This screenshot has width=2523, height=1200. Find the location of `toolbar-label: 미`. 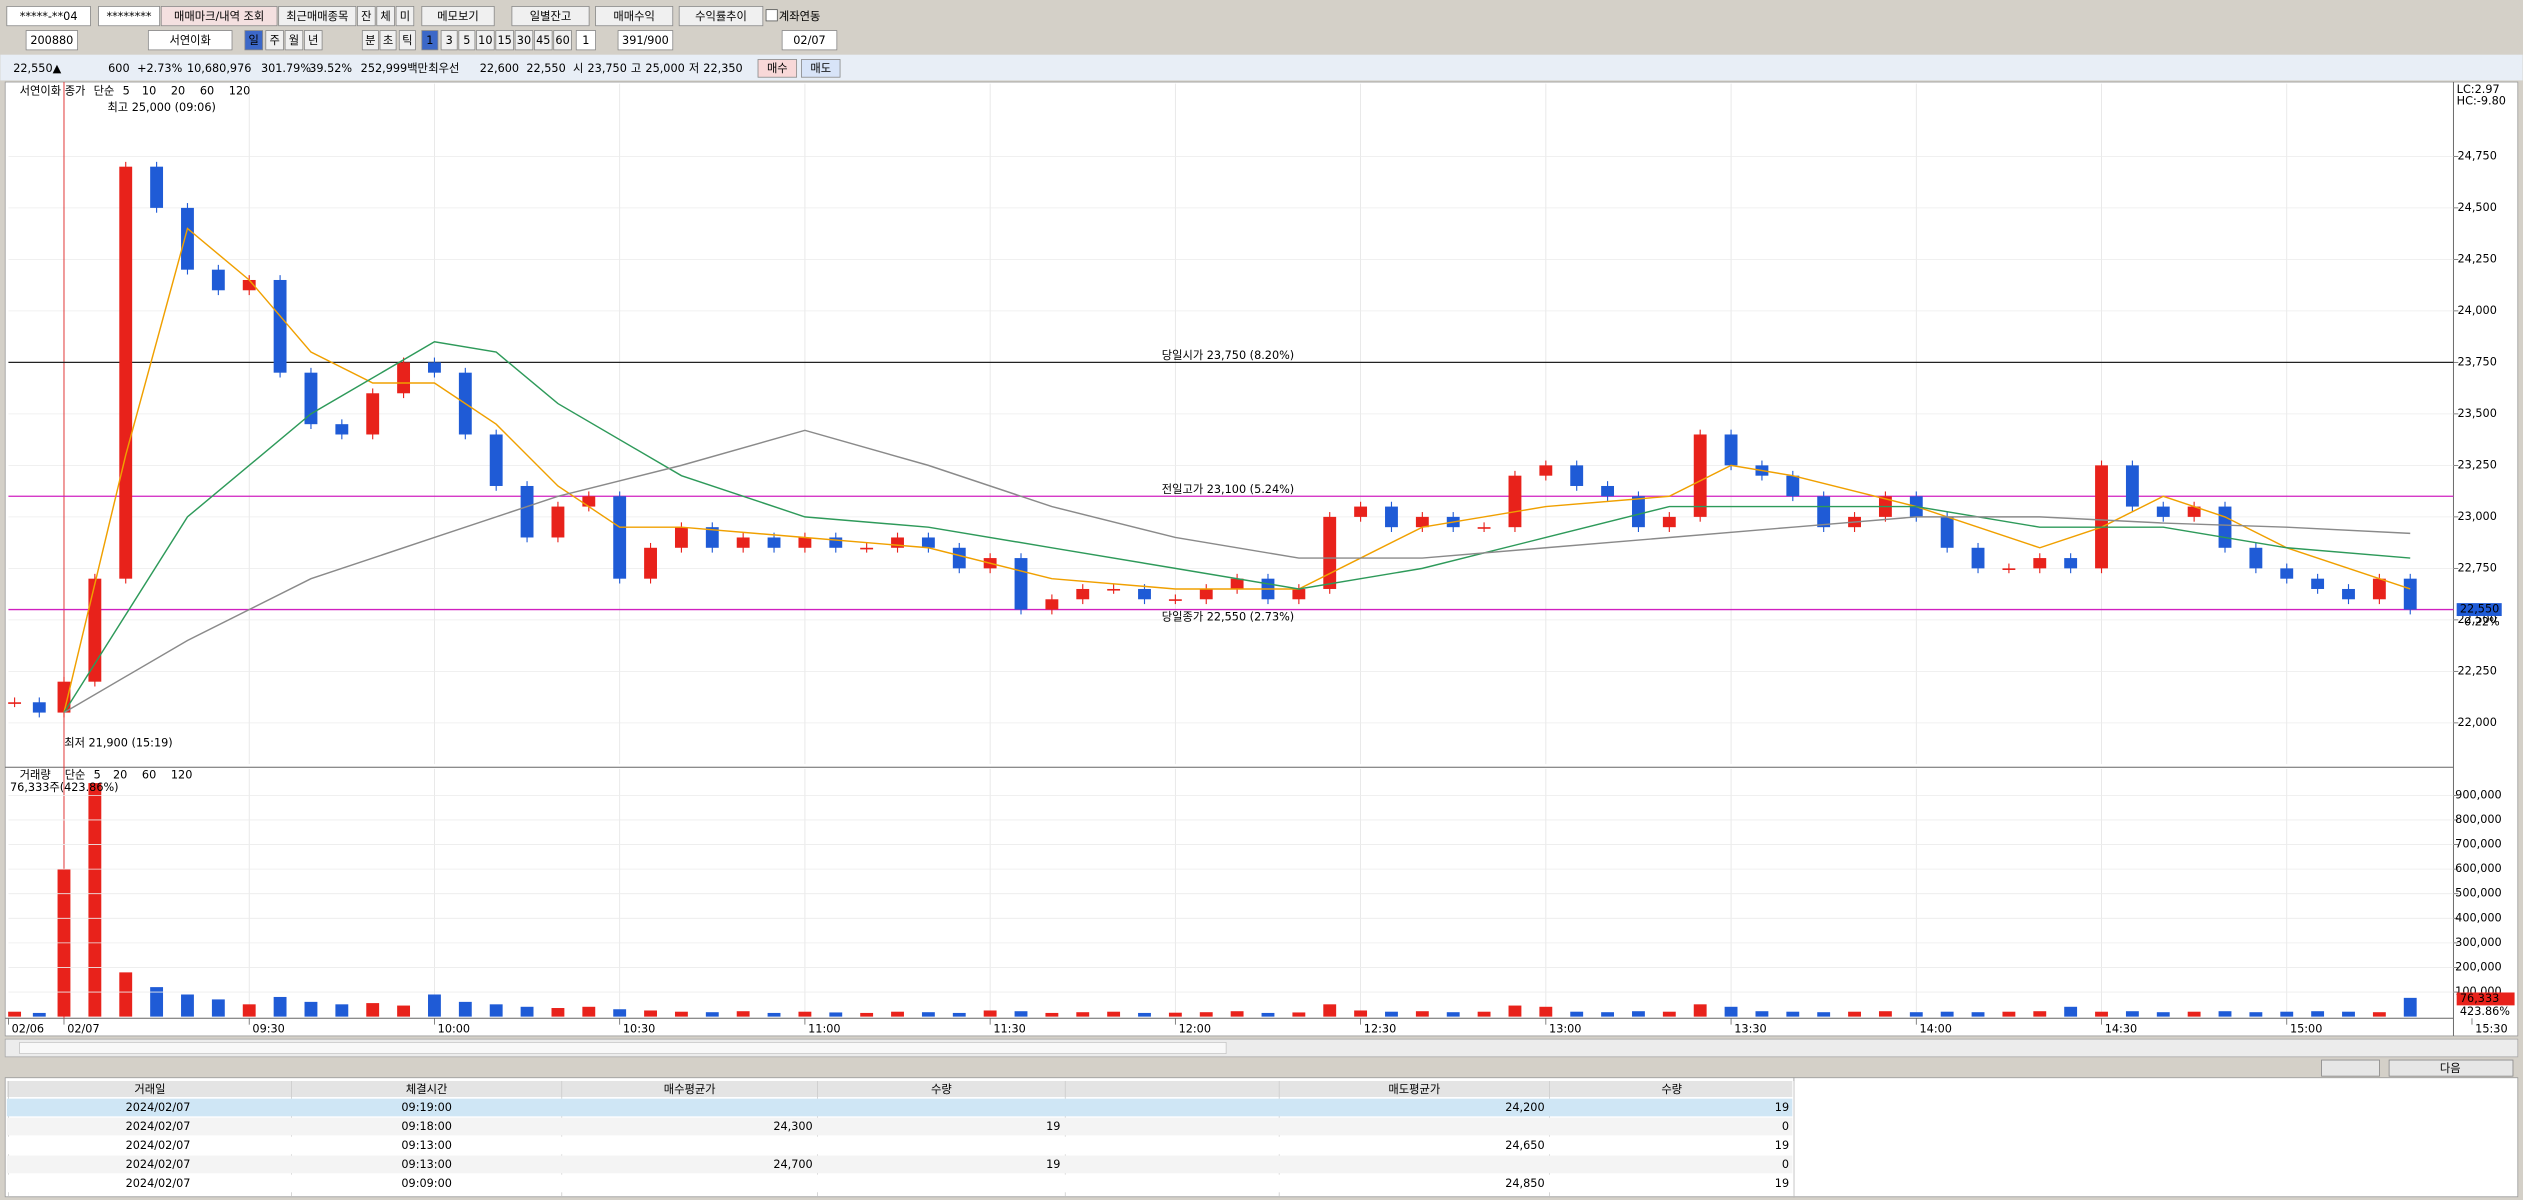

toolbar-label: 미 is located at coordinates (405, 16).